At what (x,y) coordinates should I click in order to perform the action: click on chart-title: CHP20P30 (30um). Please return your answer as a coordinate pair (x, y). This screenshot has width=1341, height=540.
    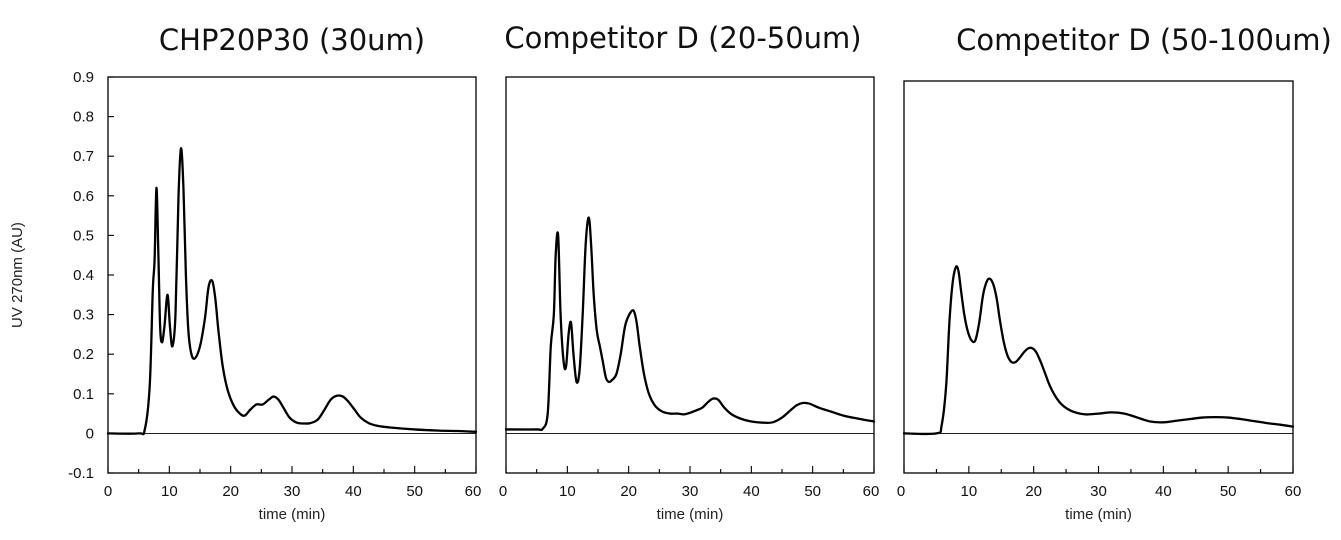
    Looking at the image, I should click on (292, 40).